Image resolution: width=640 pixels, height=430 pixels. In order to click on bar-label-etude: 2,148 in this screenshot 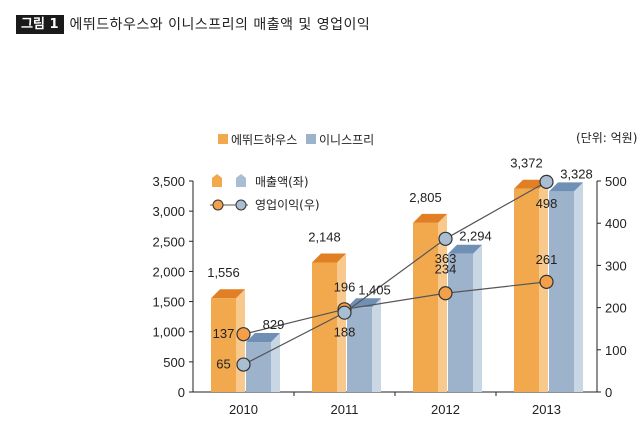, I will do `click(324, 237)`.